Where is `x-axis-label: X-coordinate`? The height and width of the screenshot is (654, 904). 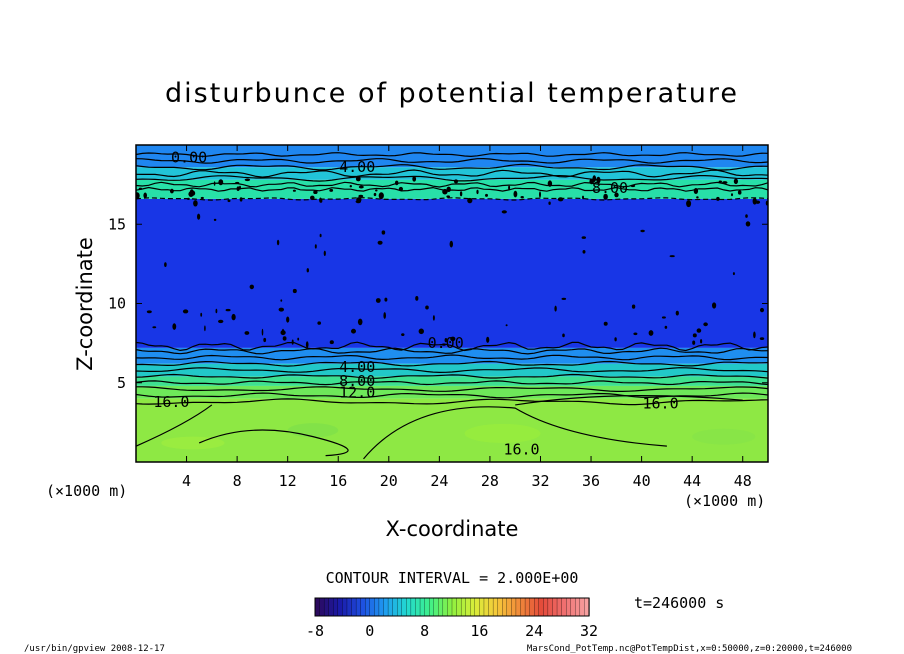
x-axis-label: X-coordinate is located at coordinates (452, 529).